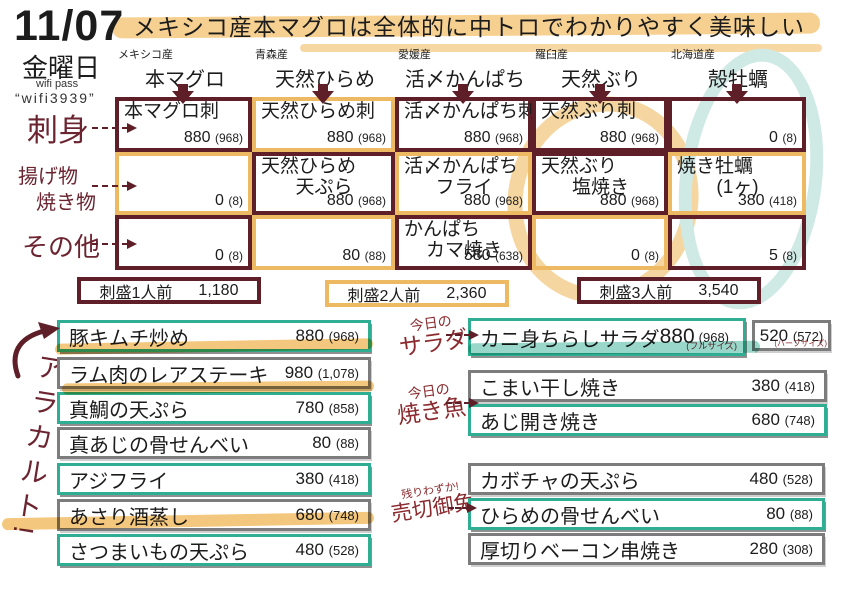 The height and width of the screenshot is (595, 842). What do you see at coordinates (570, 516) in the screenshot?
I see `item-name: ひらめの骨せんべい` at bounding box center [570, 516].